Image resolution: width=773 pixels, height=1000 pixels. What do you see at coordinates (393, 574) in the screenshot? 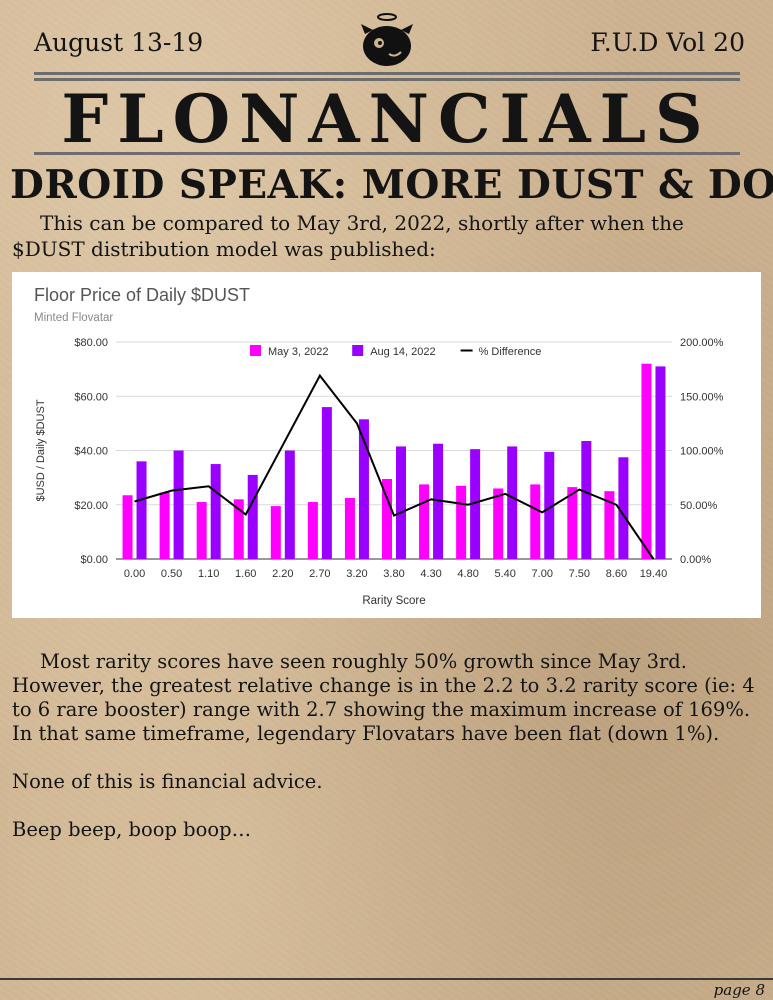
I see `x-tick-label: 3.80` at bounding box center [393, 574].